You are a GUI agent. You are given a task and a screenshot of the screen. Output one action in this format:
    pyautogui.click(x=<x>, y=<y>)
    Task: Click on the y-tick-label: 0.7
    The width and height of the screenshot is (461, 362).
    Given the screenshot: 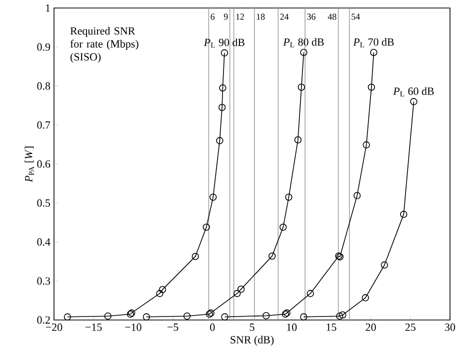 What is the action you would take?
    pyautogui.click(x=43, y=125)
    